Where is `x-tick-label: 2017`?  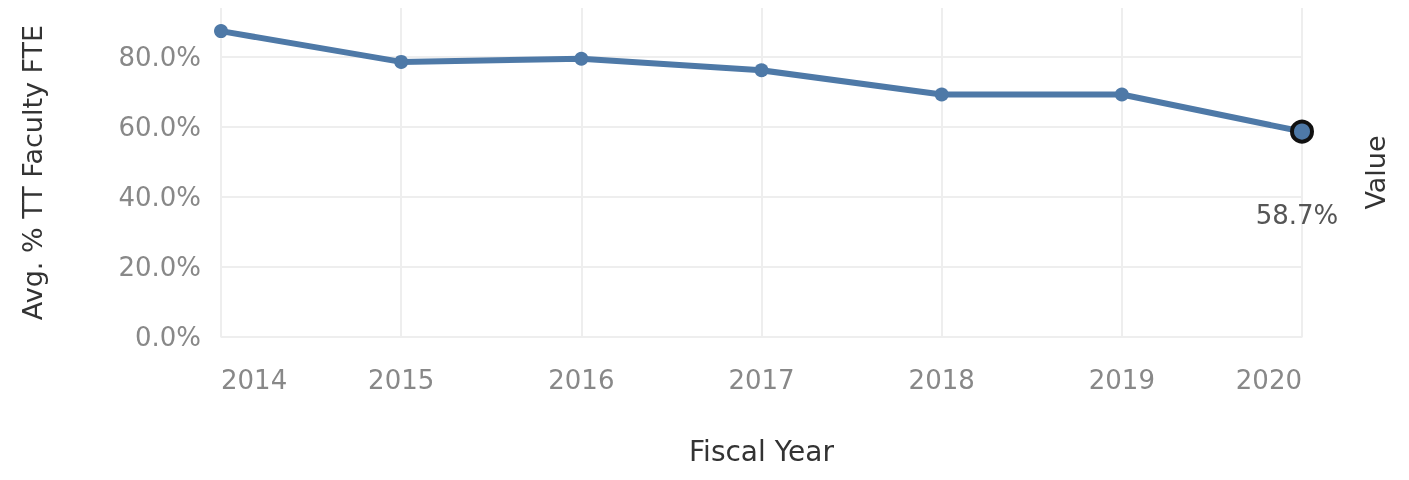 x-tick-label: 2017 is located at coordinates (761, 380).